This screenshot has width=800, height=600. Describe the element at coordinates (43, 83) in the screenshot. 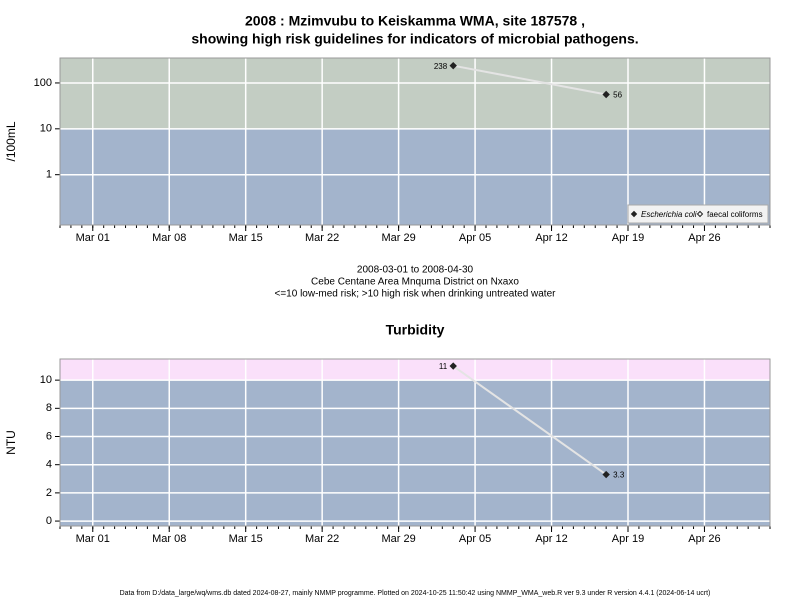

I see `y-tick-label: 100` at that location.